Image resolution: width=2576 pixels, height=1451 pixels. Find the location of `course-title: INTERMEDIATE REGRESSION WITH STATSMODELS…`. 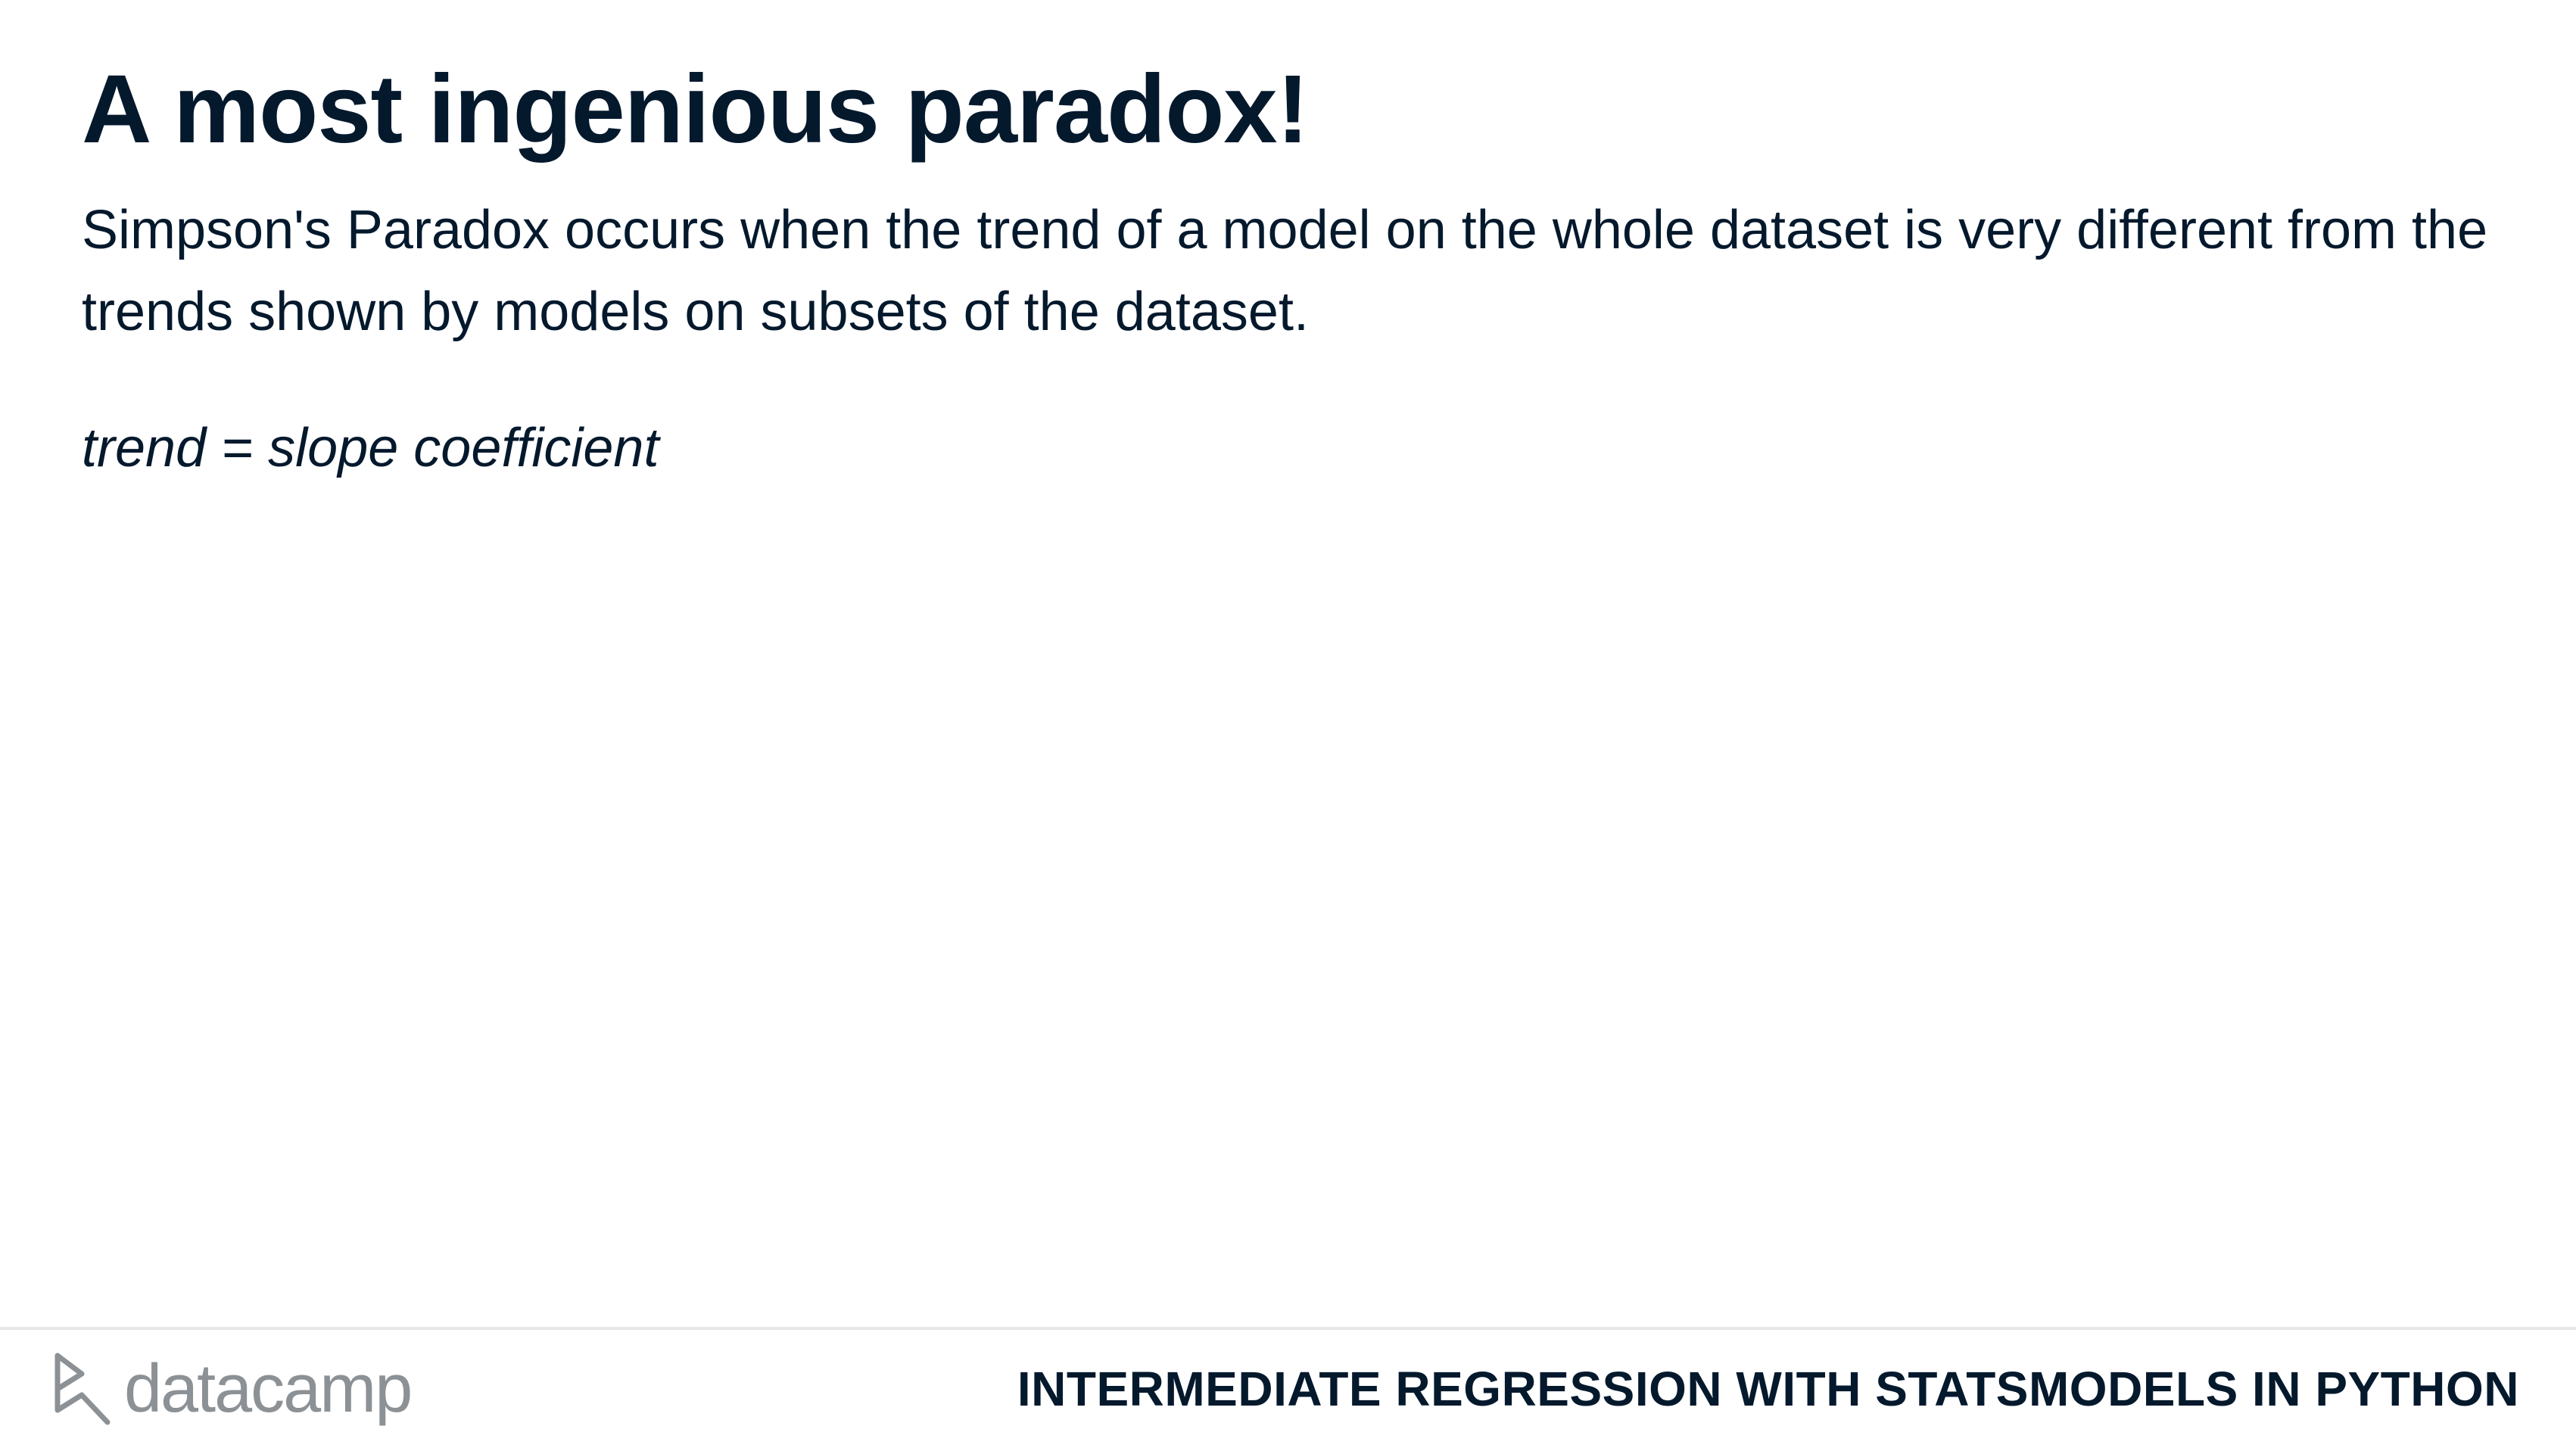

course-title: INTERMEDIATE REGRESSION WITH STATSMODELS… is located at coordinates (1768, 1389).